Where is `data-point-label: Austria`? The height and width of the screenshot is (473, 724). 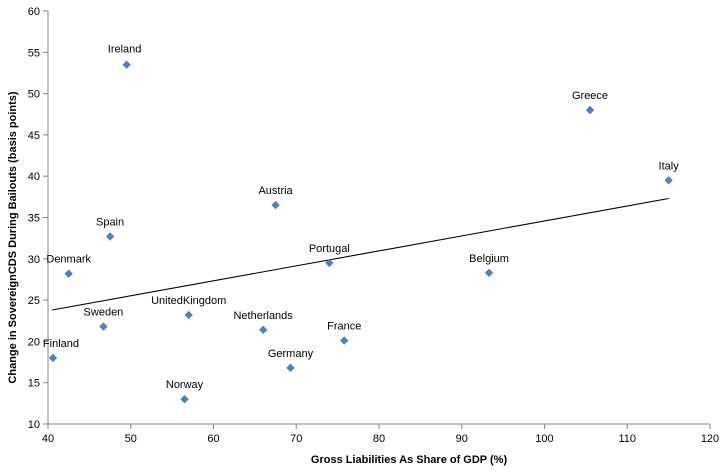 data-point-label: Austria is located at coordinates (275, 191).